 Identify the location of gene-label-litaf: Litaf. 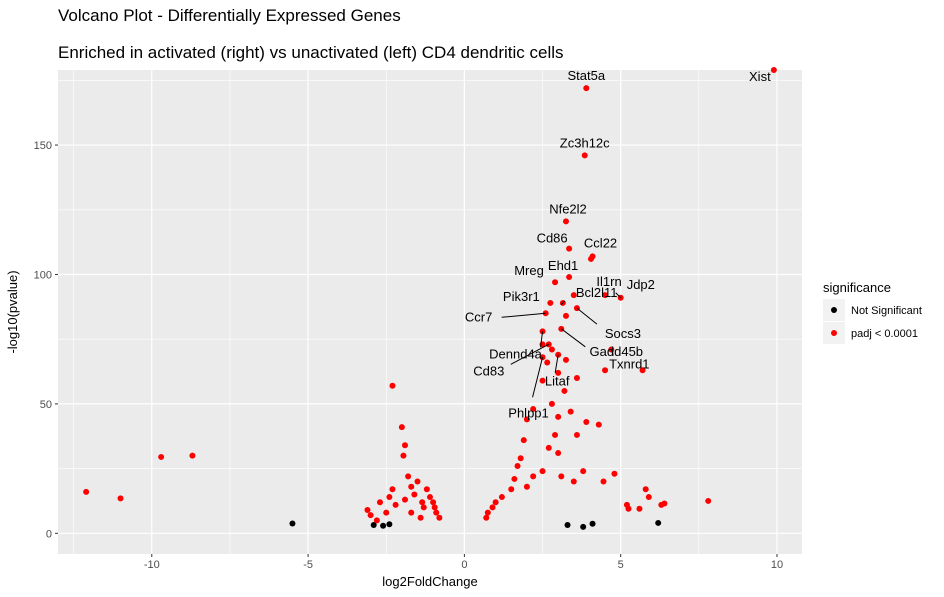
(557, 381).